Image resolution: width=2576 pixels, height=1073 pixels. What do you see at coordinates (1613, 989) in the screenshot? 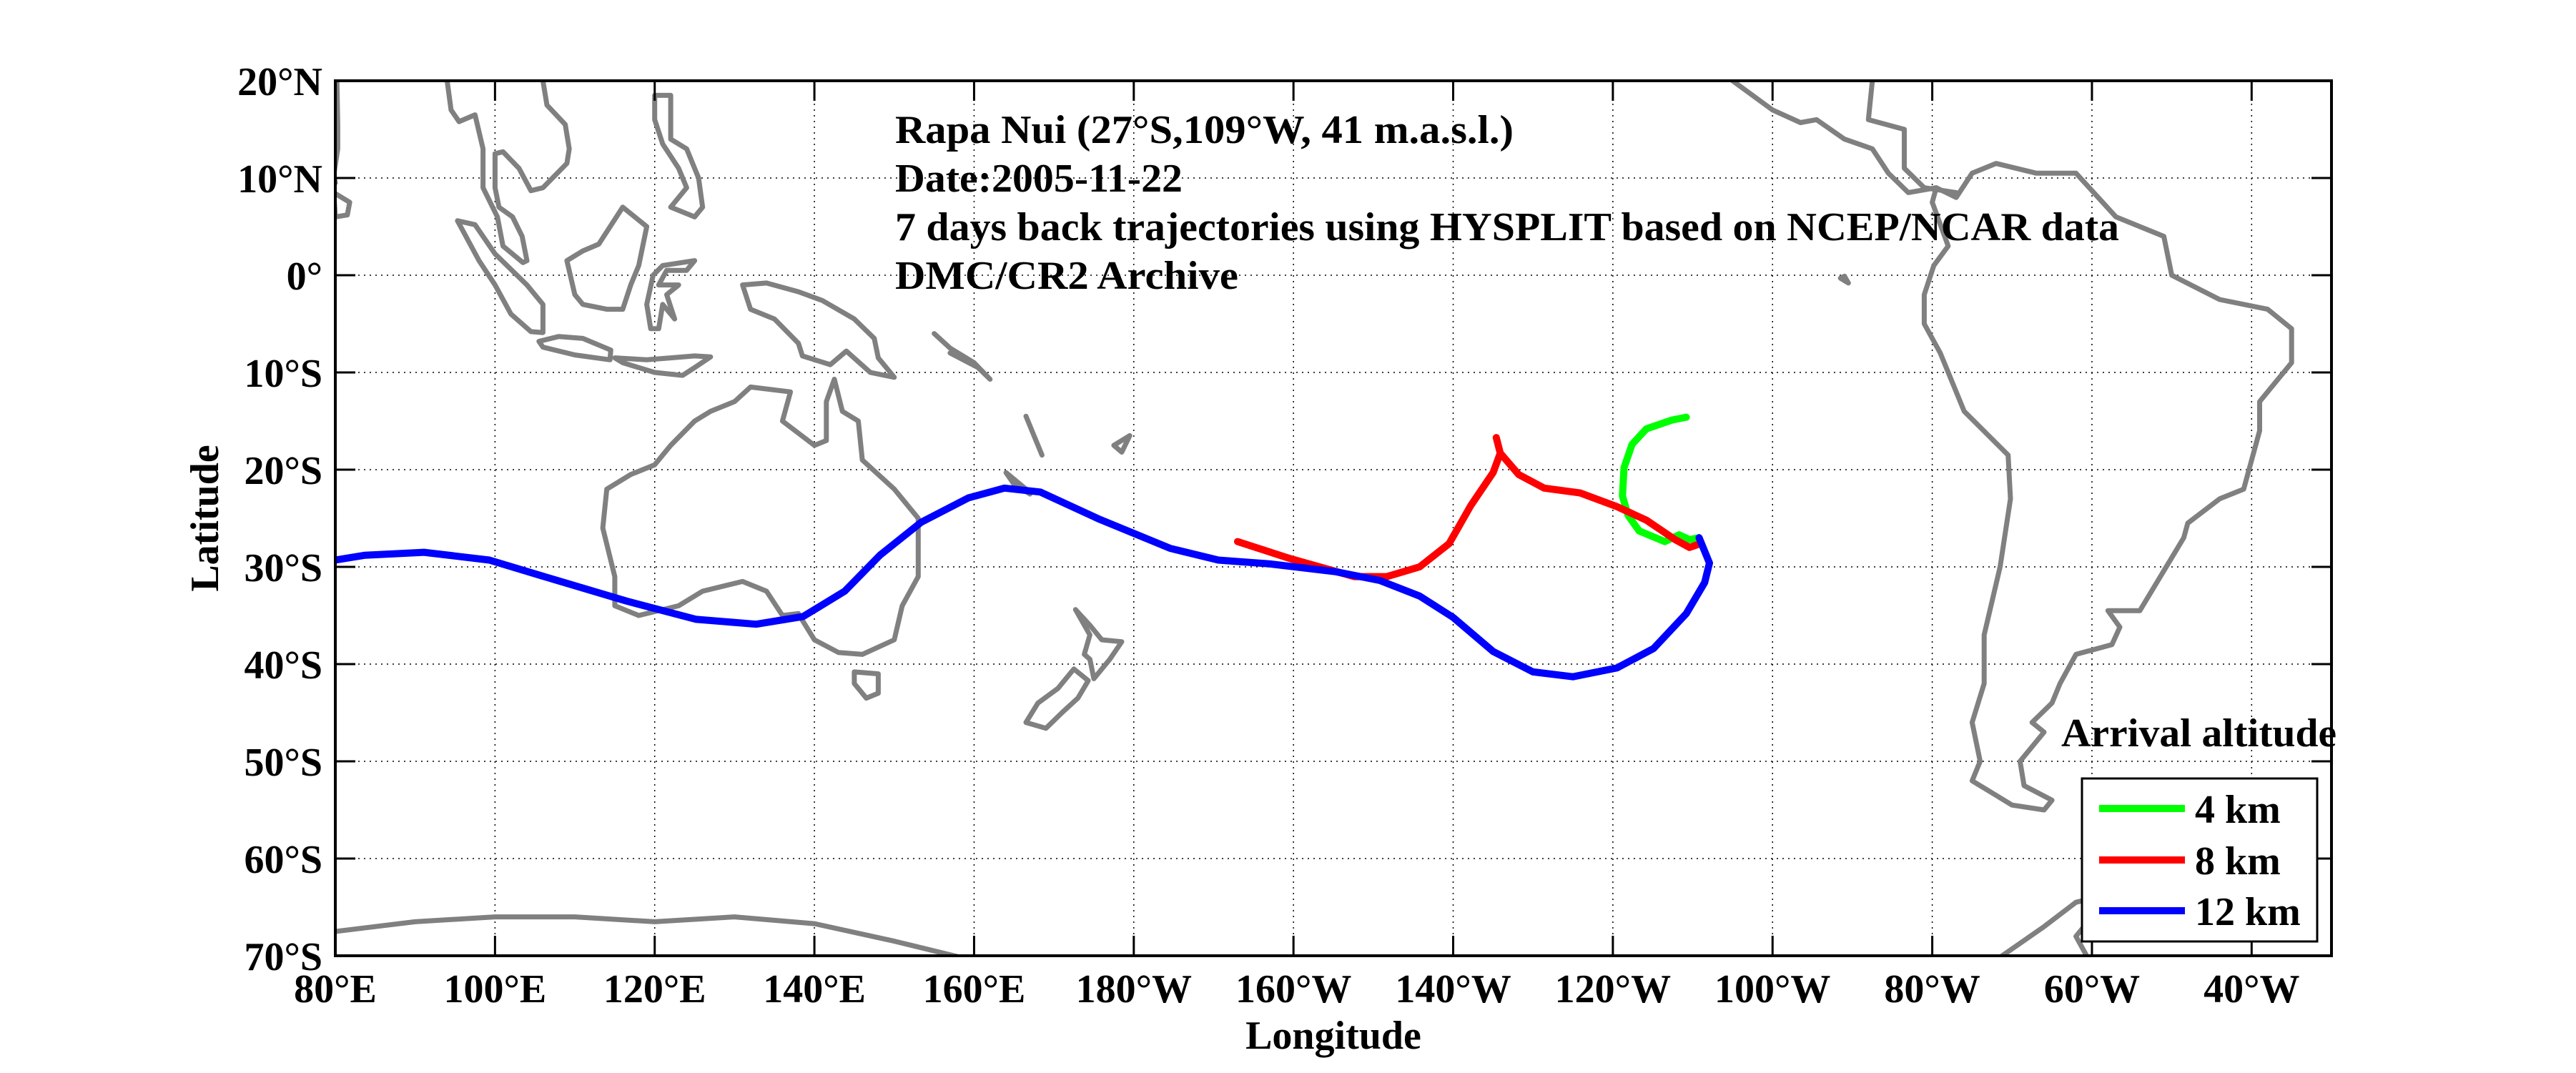
I see `x-tick-label: 120°W` at bounding box center [1613, 989].